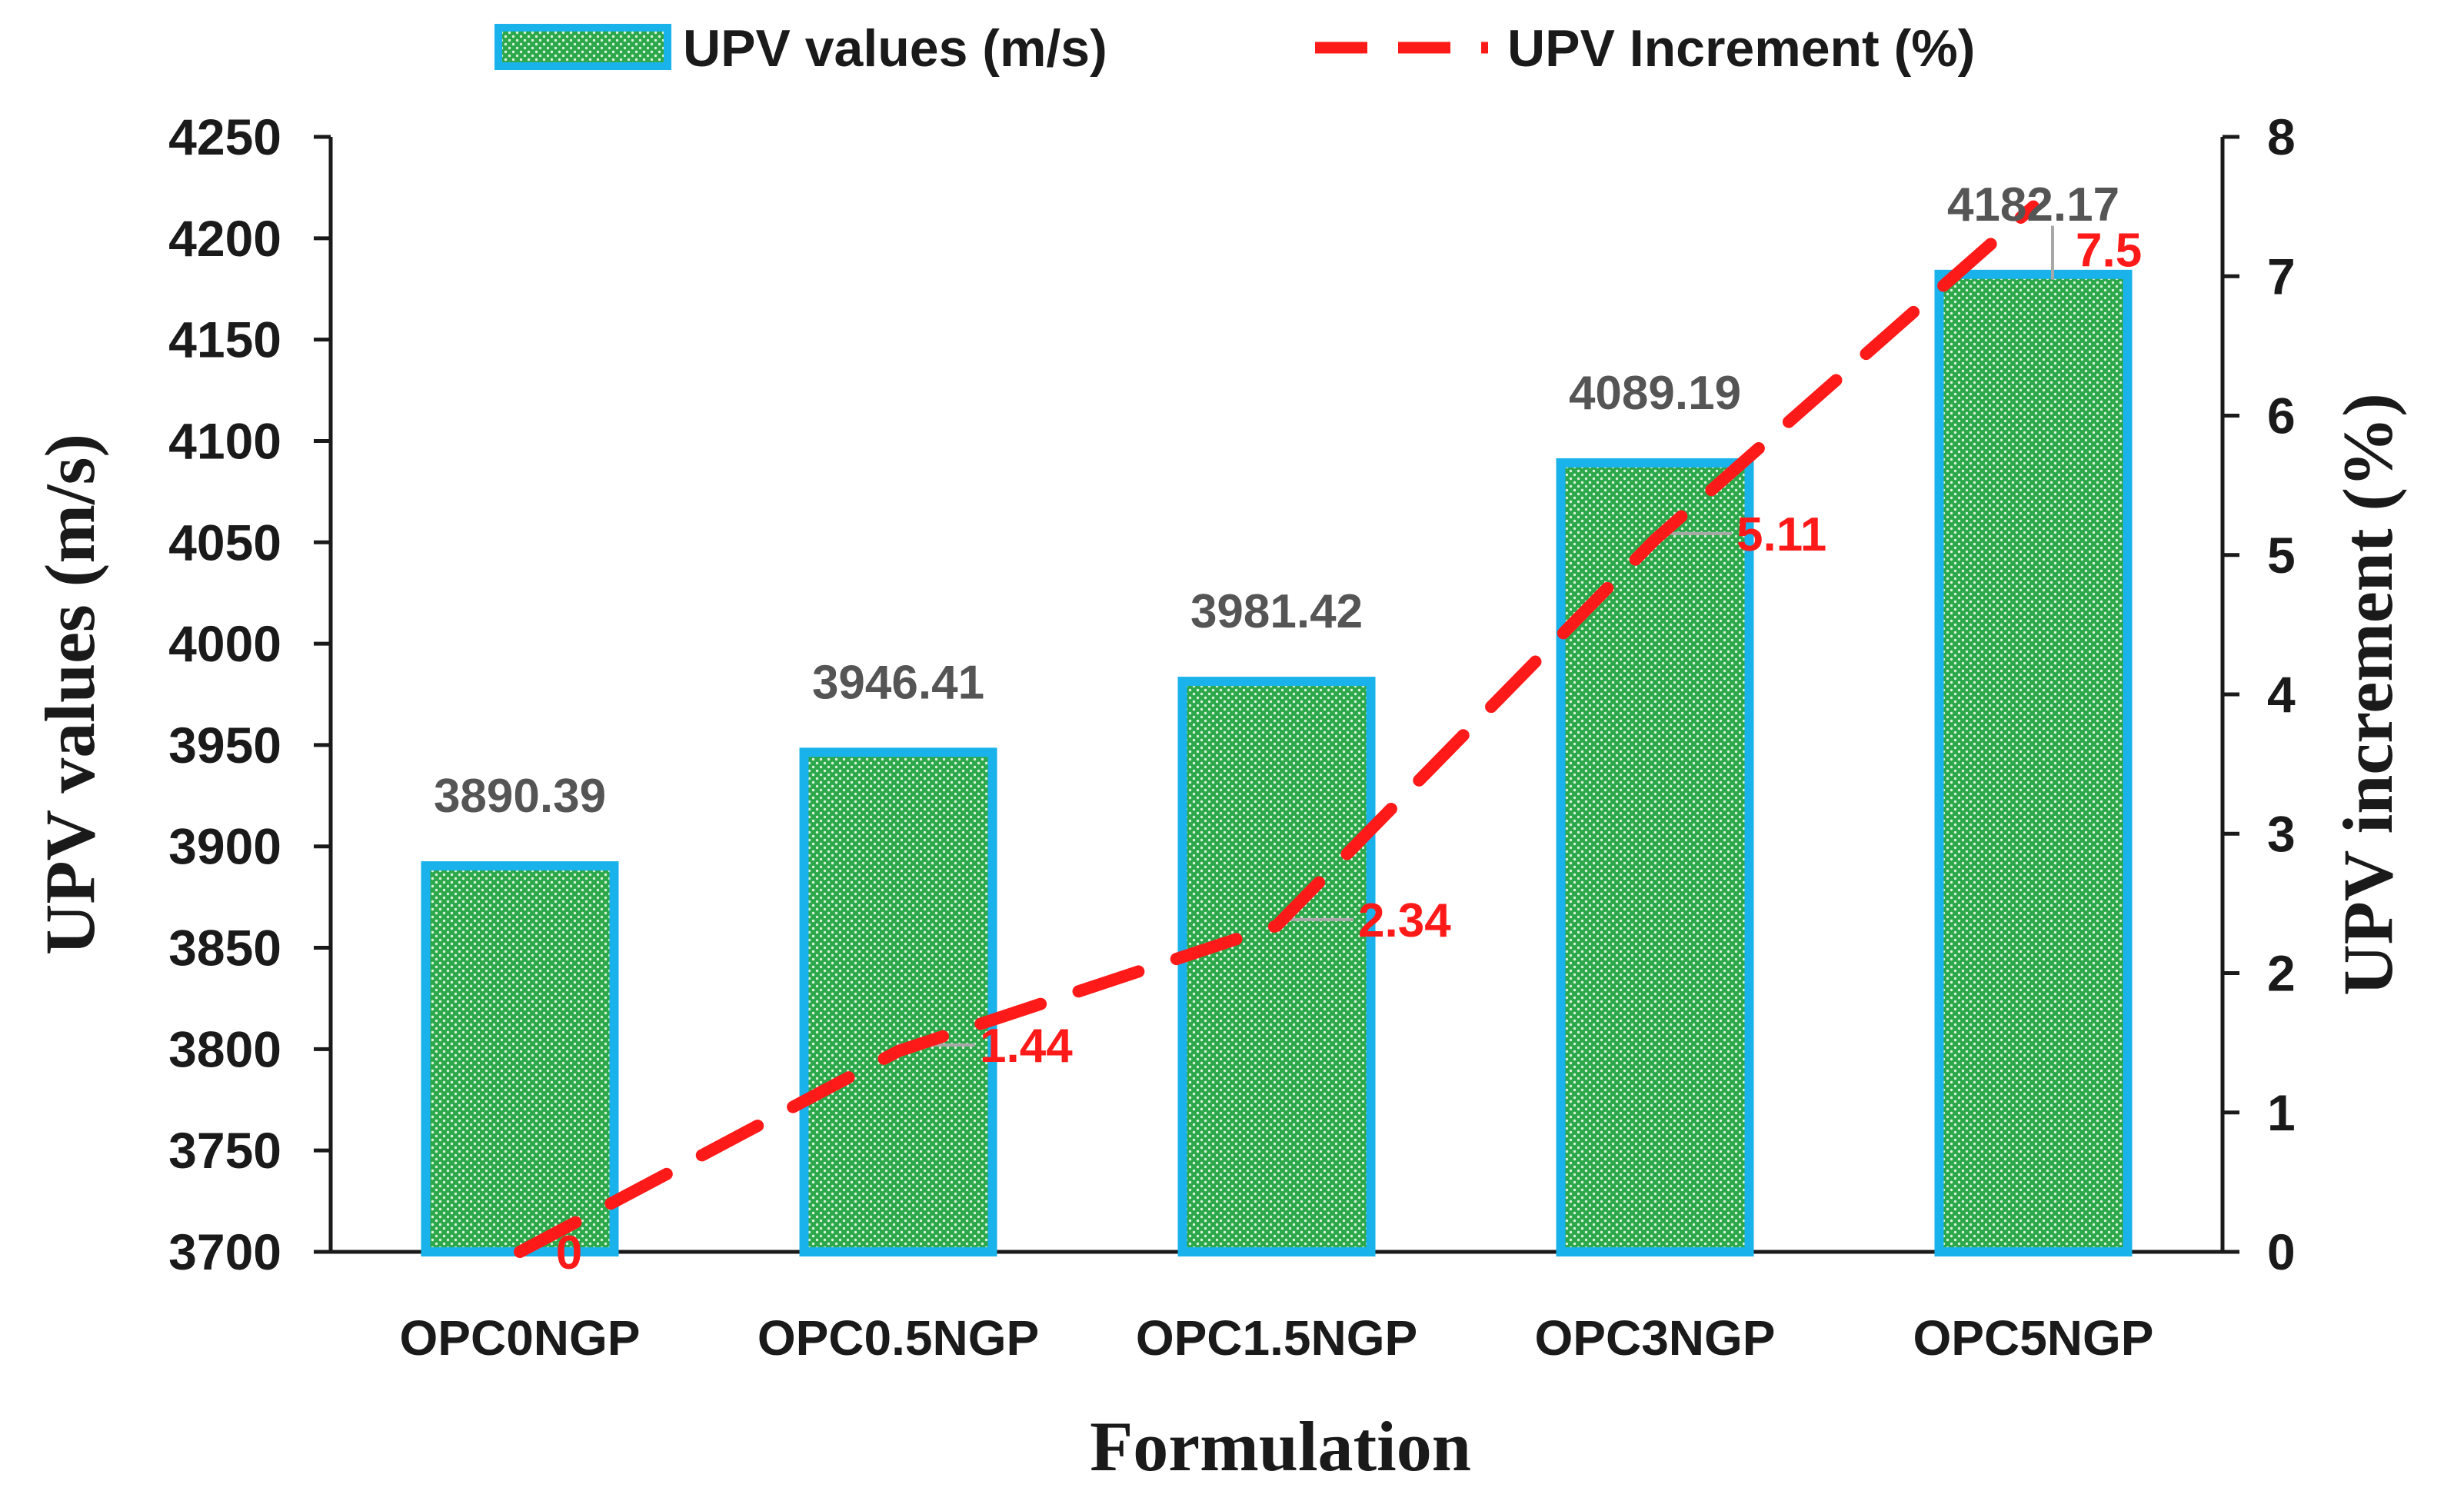  What do you see at coordinates (898, 682) in the screenshot?
I see `bar-value-label: 3946.41` at bounding box center [898, 682].